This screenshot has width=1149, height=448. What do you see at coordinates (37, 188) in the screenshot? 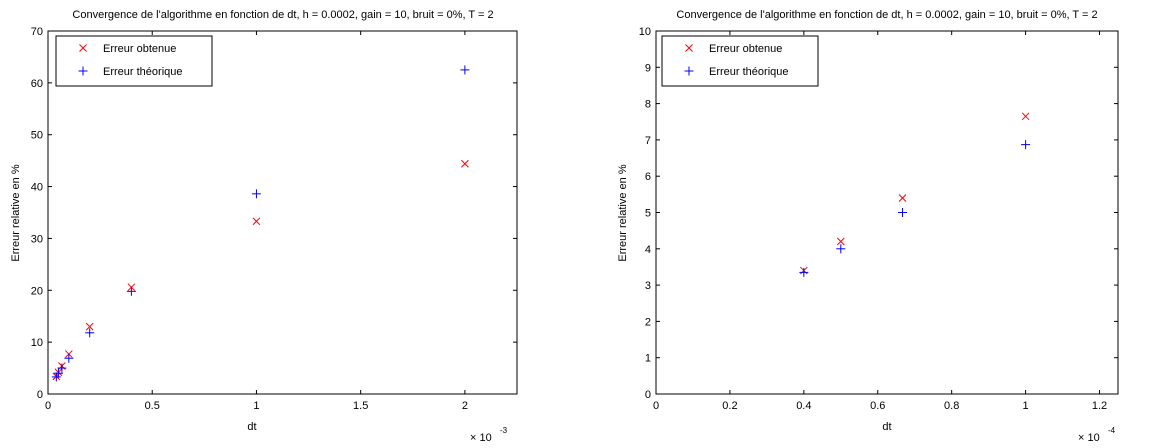
I see `y-tick-label: 40` at bounding box center [37, 188].